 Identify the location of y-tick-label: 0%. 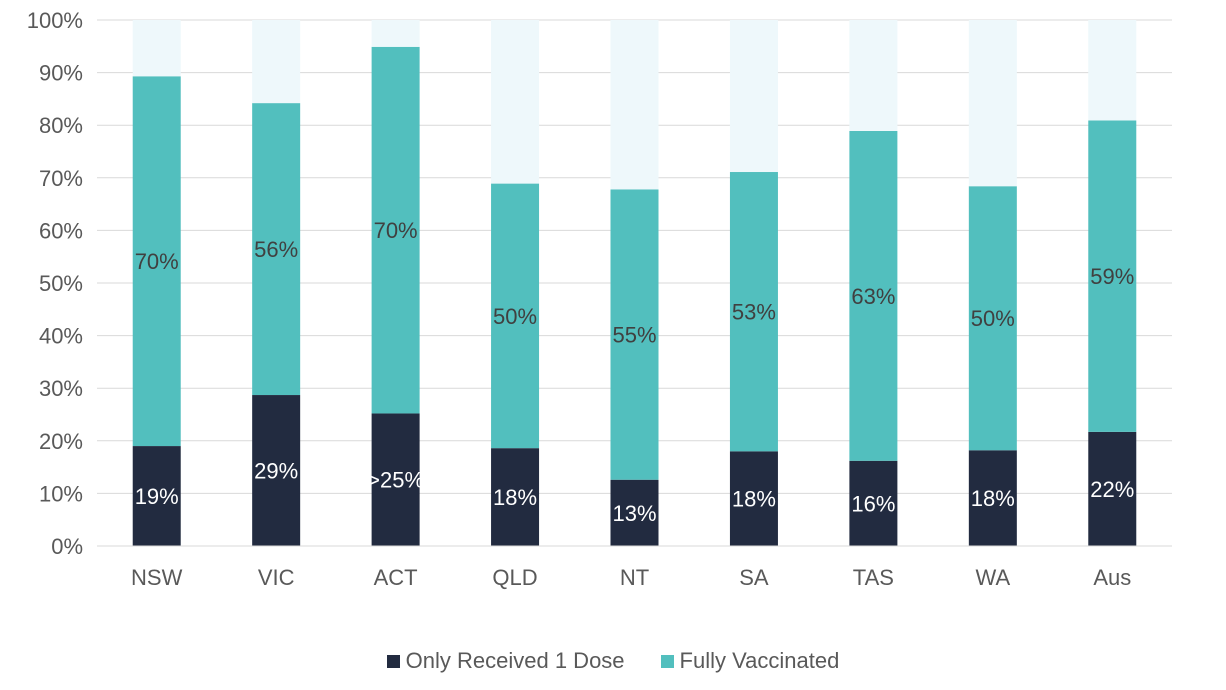
(67, 546).